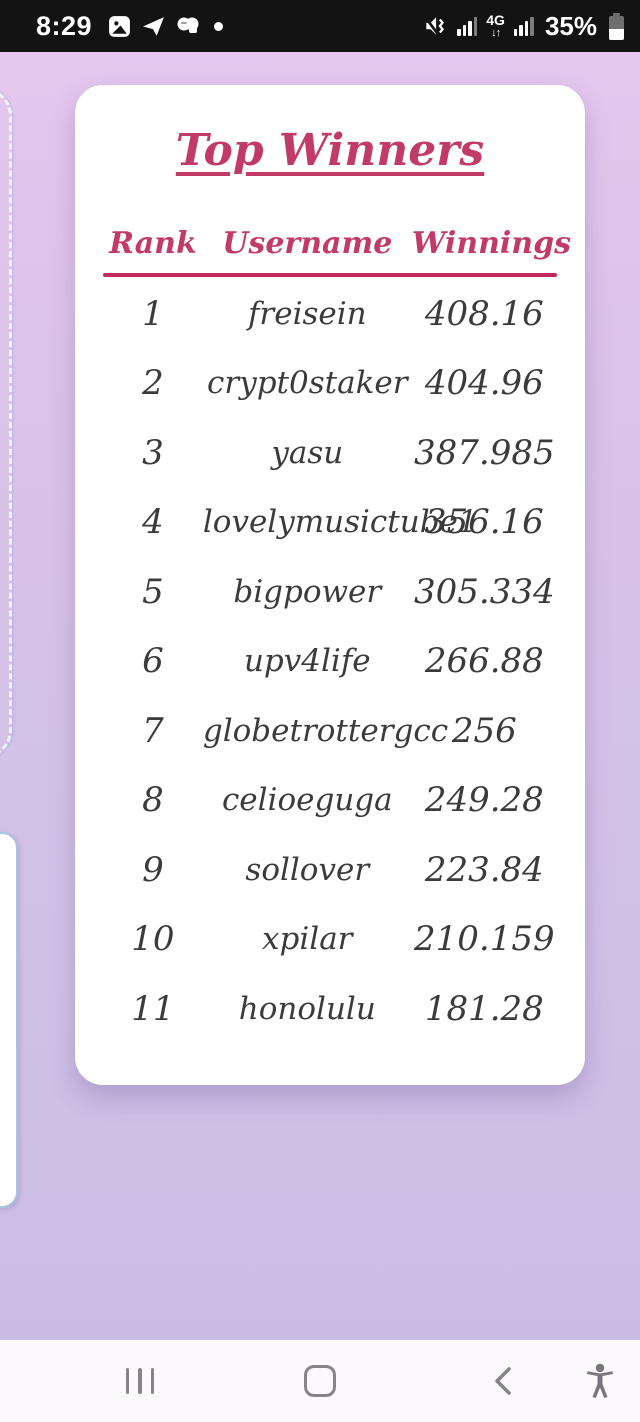 Image resolution: width=640 pixels, height=1422 pixels. I want to click on winnings-cell: 356.16, so click(484, 522).